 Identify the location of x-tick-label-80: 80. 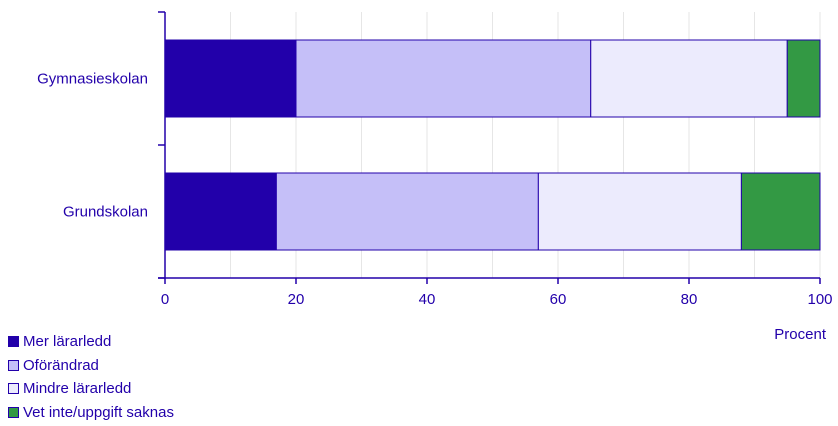
(689, 299).